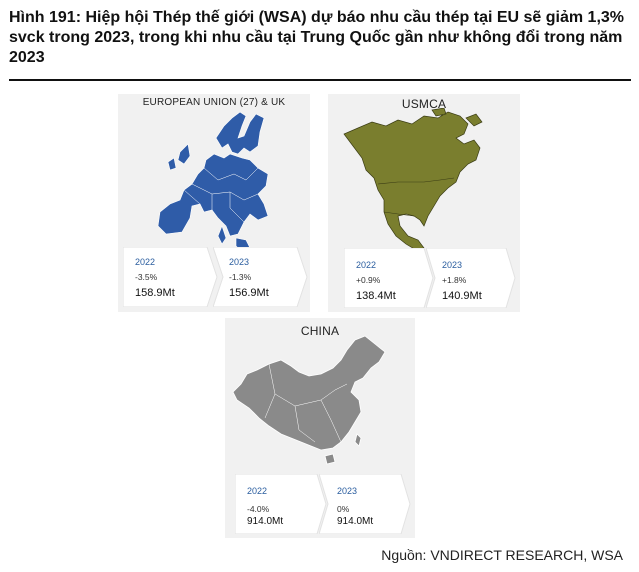 The width and height of the screenshot is (639, 572). I want to click on china-card-2023: 2023 0% 914.0Mt, so click(365, 504).